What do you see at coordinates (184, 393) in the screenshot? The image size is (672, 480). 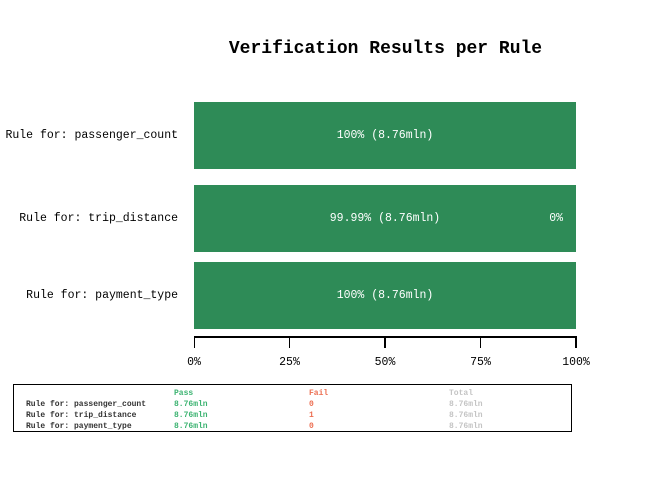 I see `summary-header-pass: Pass` at bounding box center [184, 393].